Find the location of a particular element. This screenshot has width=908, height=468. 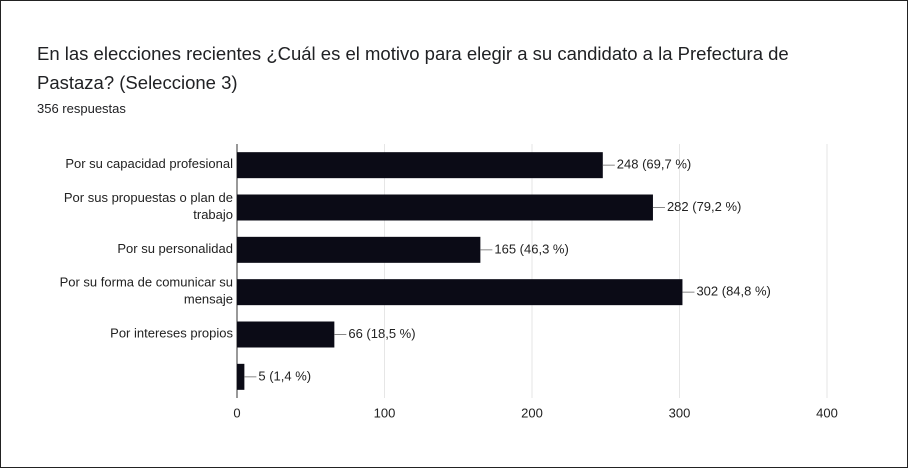

x-tick-label: 400 is located at coordinates (827, 412).